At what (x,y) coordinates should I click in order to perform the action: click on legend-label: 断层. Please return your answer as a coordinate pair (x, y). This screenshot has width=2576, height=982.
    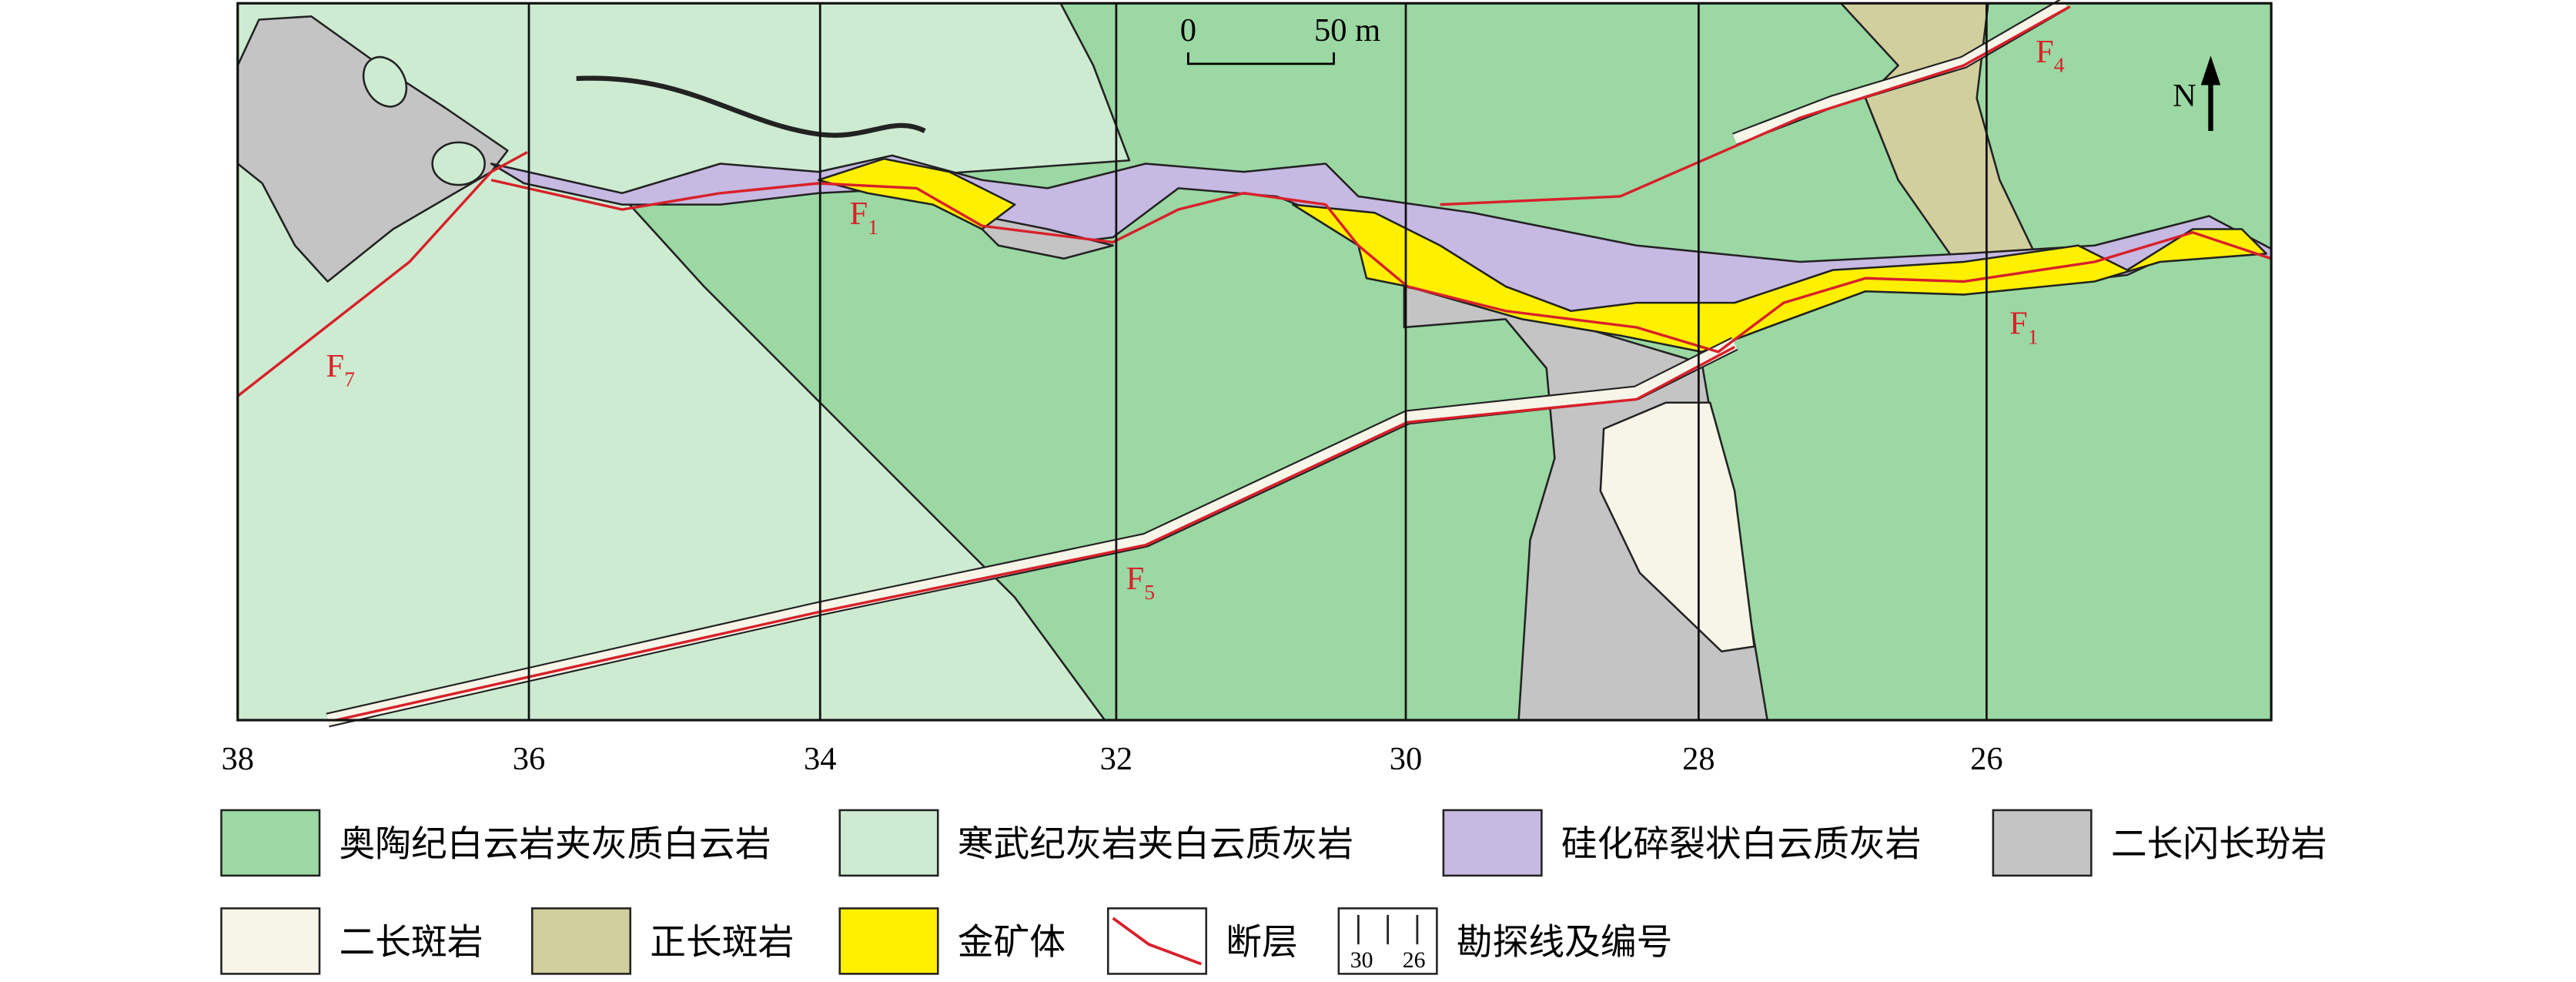
    Looking at the image, I should click on (1262, 943).